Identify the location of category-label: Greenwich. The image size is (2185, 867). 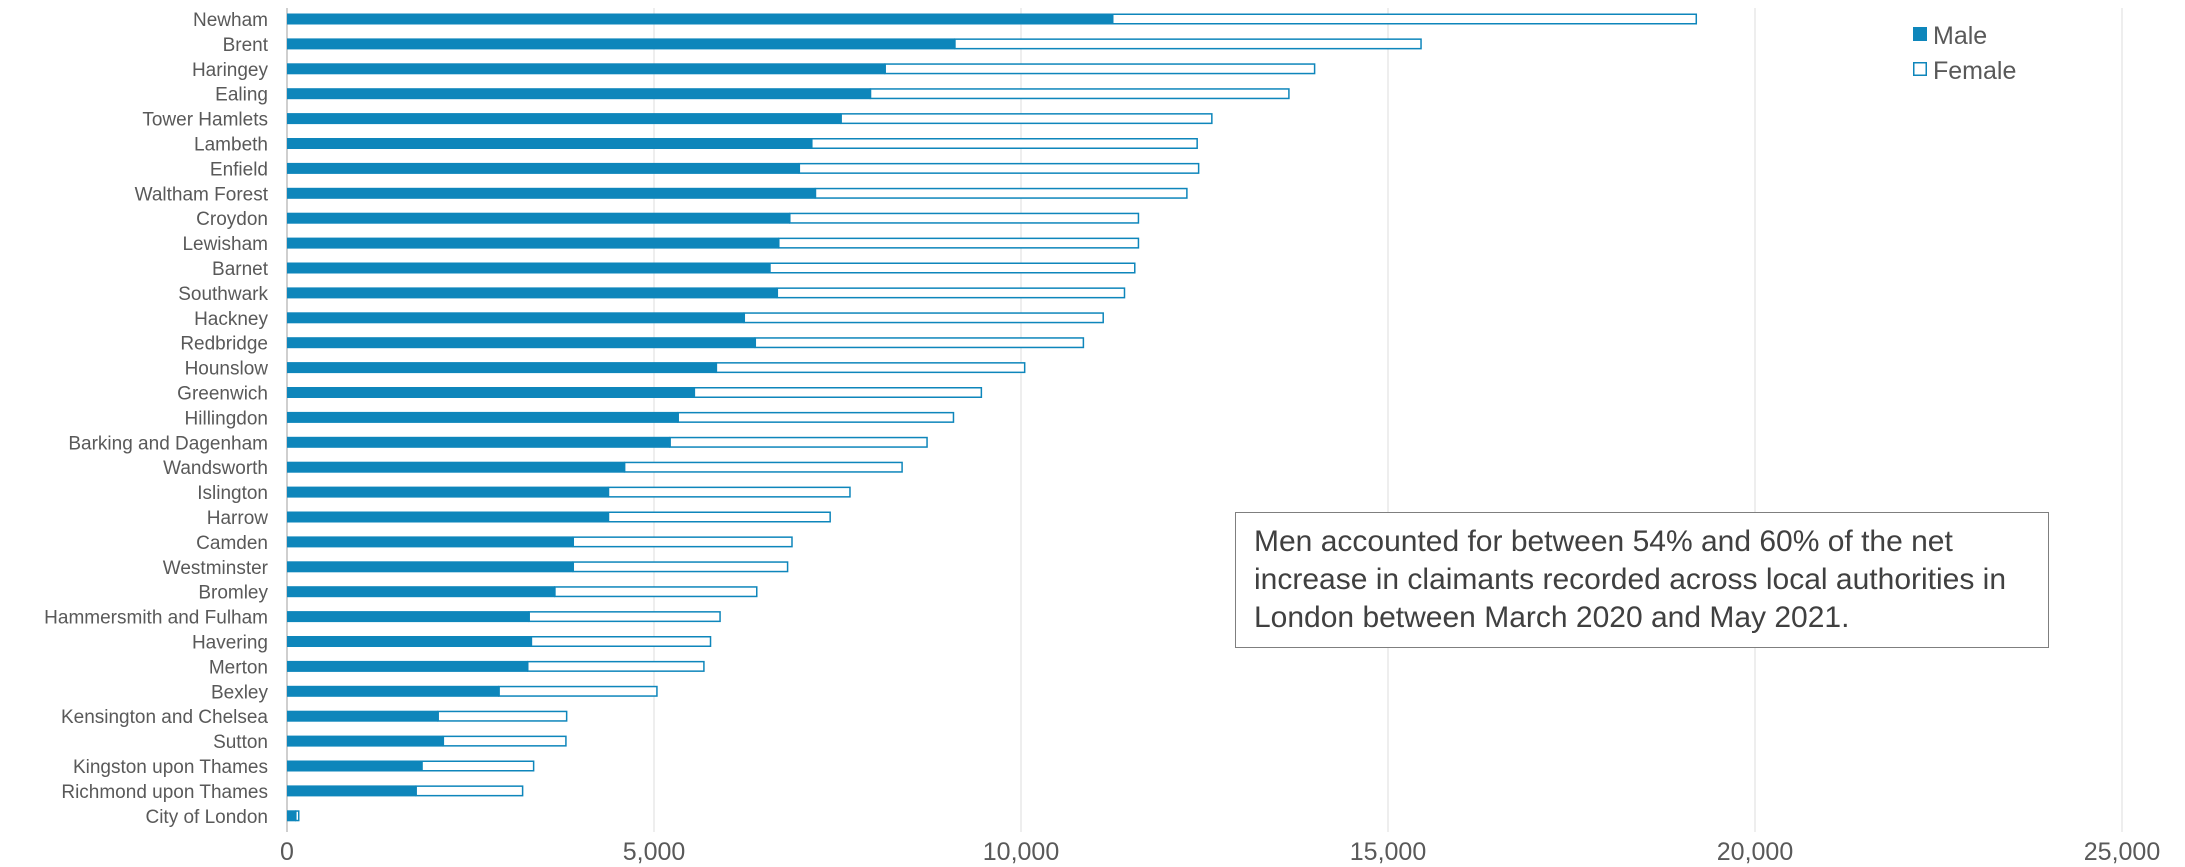
(222, 394).